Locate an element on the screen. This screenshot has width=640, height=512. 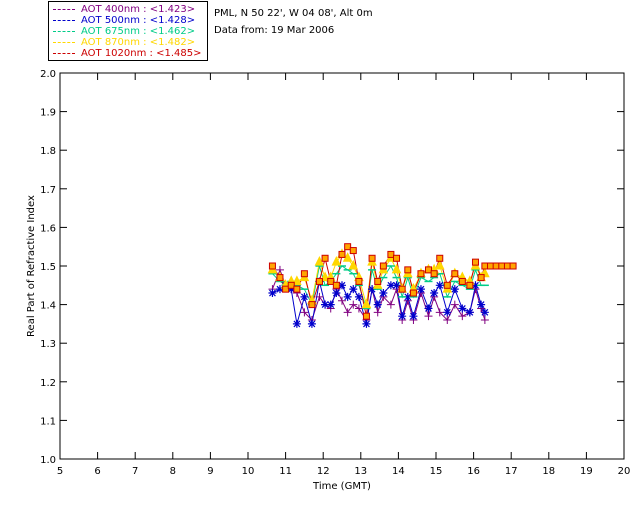
y-tick-label-3: 1.3 is located at coordinates (48, 344).